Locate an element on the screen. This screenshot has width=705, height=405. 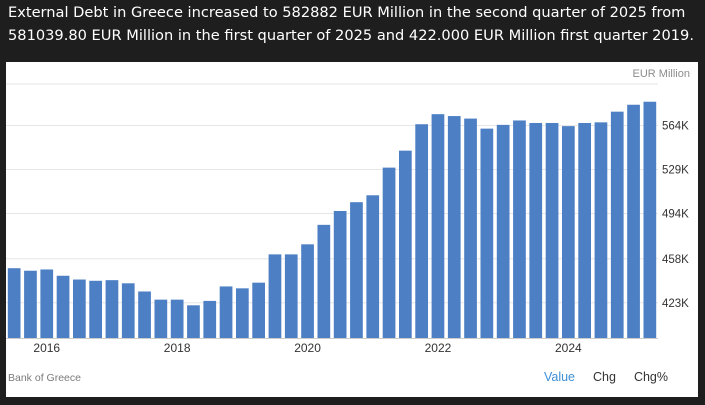
x-tick-label: 2018 is located at coordinates (177, 348).